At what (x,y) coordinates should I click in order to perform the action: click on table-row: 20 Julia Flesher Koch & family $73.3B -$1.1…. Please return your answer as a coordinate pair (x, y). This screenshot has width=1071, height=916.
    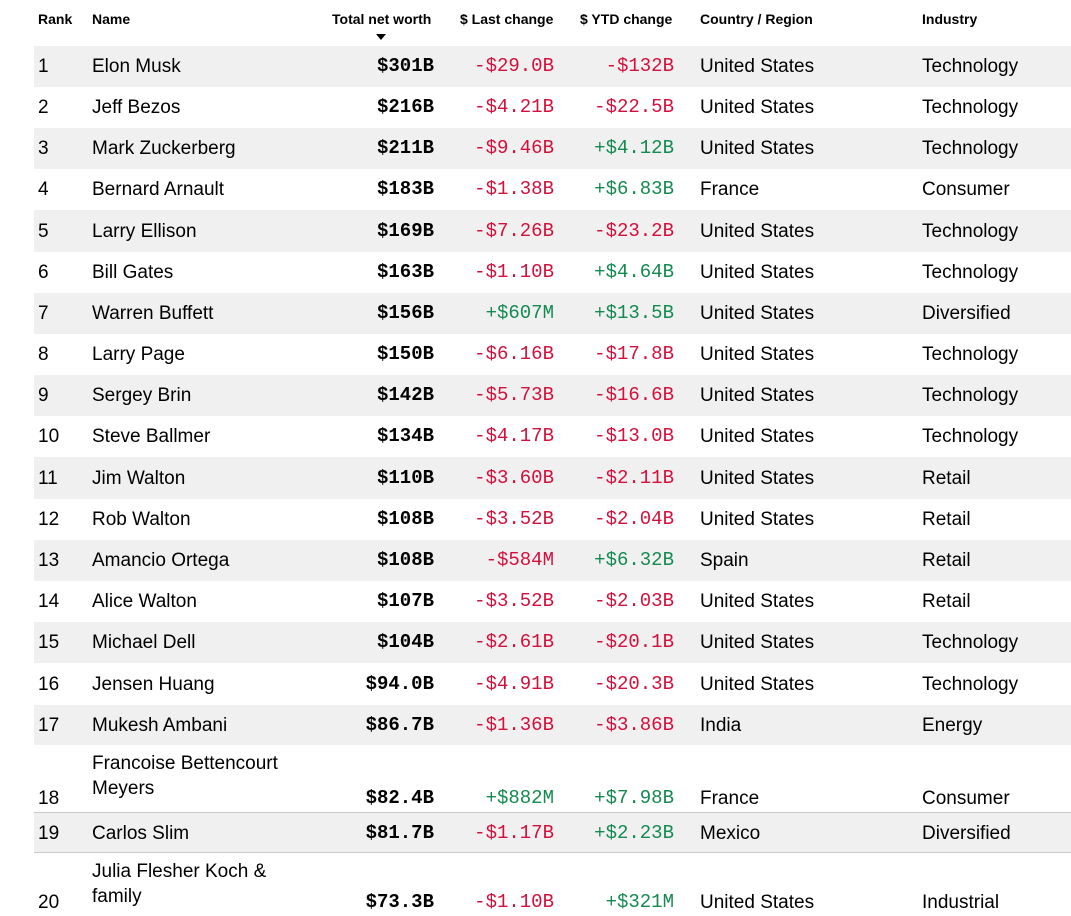
    Looking at the image, I should click on (552, 884).